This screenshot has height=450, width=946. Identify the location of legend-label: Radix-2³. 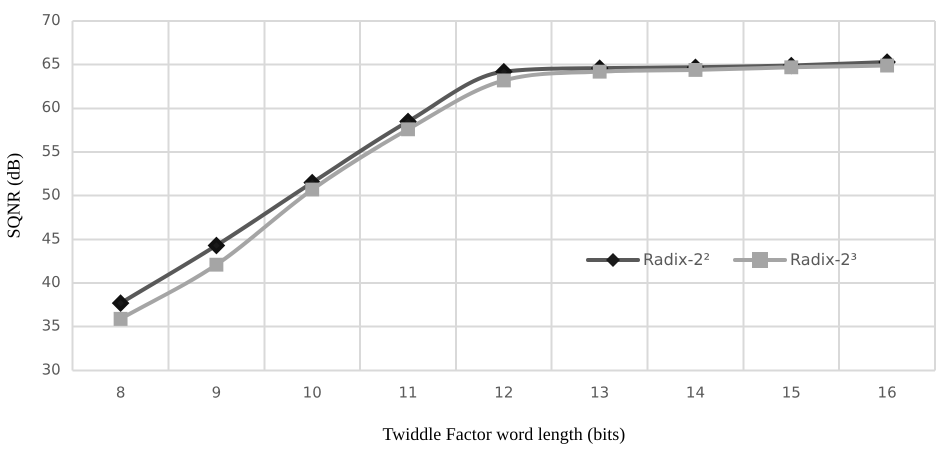
(824, 259).